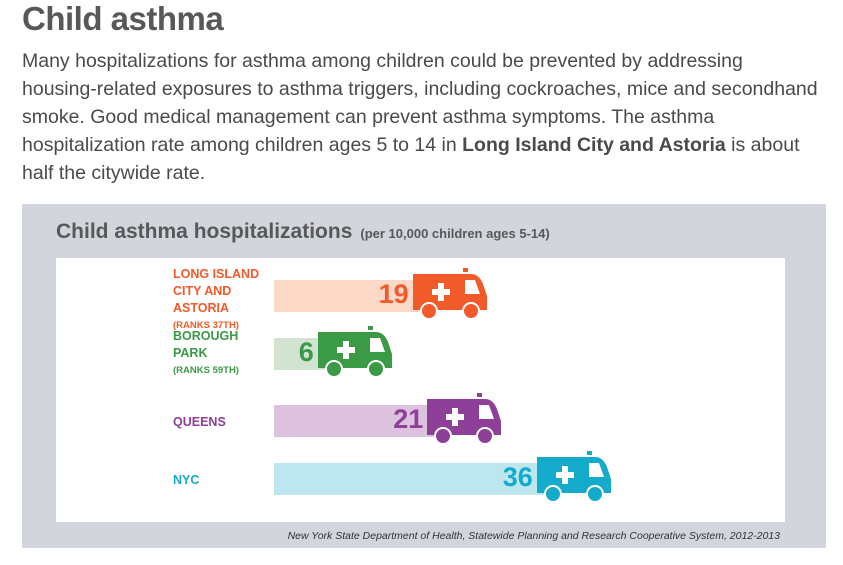 This screenshot has width=843, height=565. What do you see at coordinates (206, 325) in the screenshot?
I see `rank-label: (RANKS 37TH)` at bounding box center [206, 325].